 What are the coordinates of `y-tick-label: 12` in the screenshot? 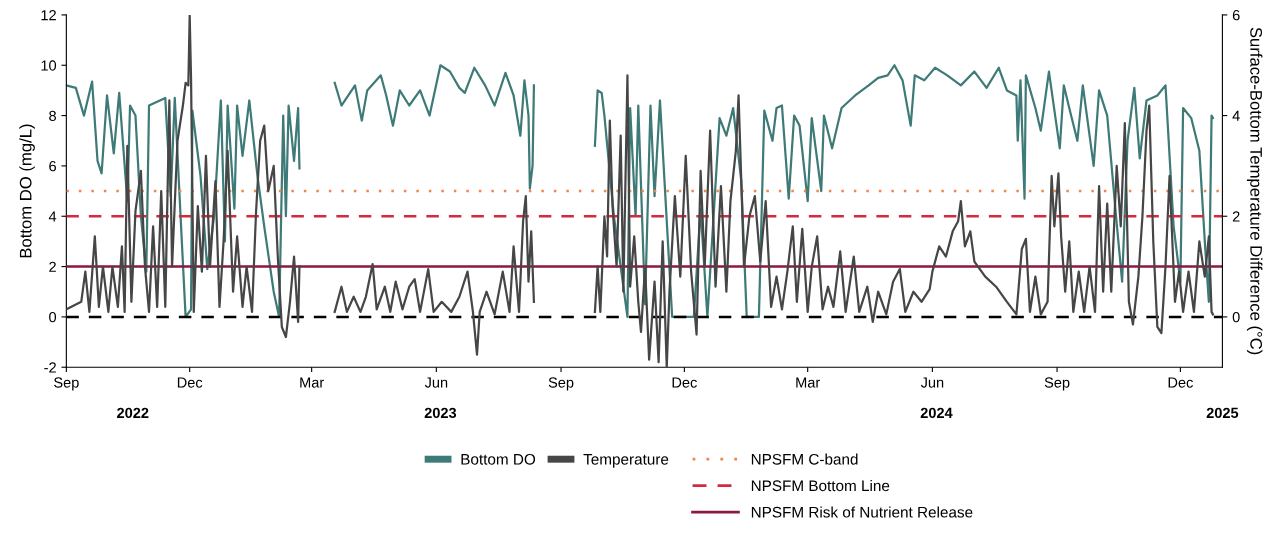 It's located at (48, 15).